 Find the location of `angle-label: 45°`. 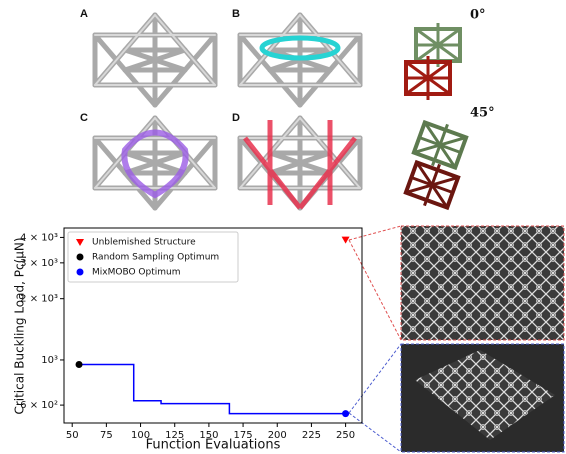

angle-label: 45° is located at coordinates (482, 113).